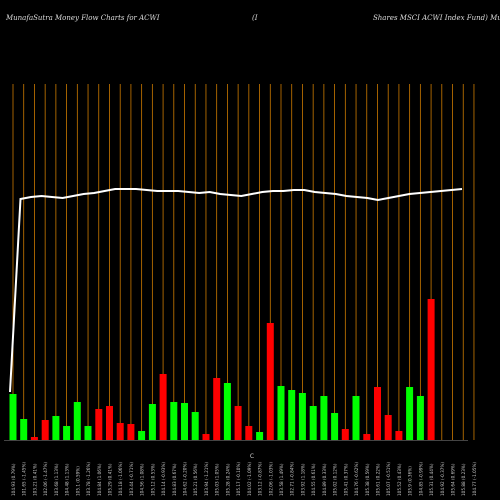 This screenshot has height=500, width=500. What do you see at coordinates (399, 479) in the screenshot?
I see `x-tick-label: 105.52 (0.43%)` at bounding box center [399, 479].